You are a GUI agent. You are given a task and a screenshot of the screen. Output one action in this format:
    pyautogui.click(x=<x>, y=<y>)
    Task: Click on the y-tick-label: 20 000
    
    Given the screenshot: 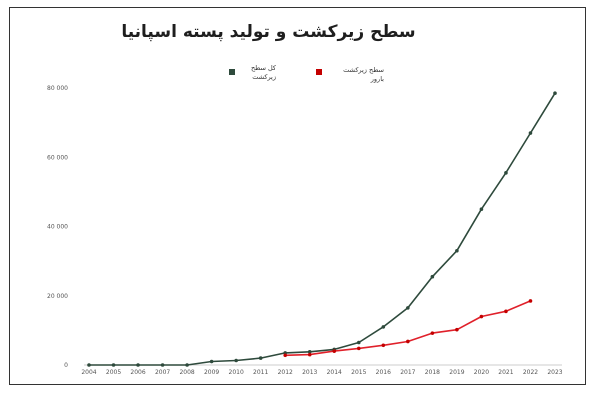 What is the action you would take?
    pyautogui.click(x=57, y=296)
    